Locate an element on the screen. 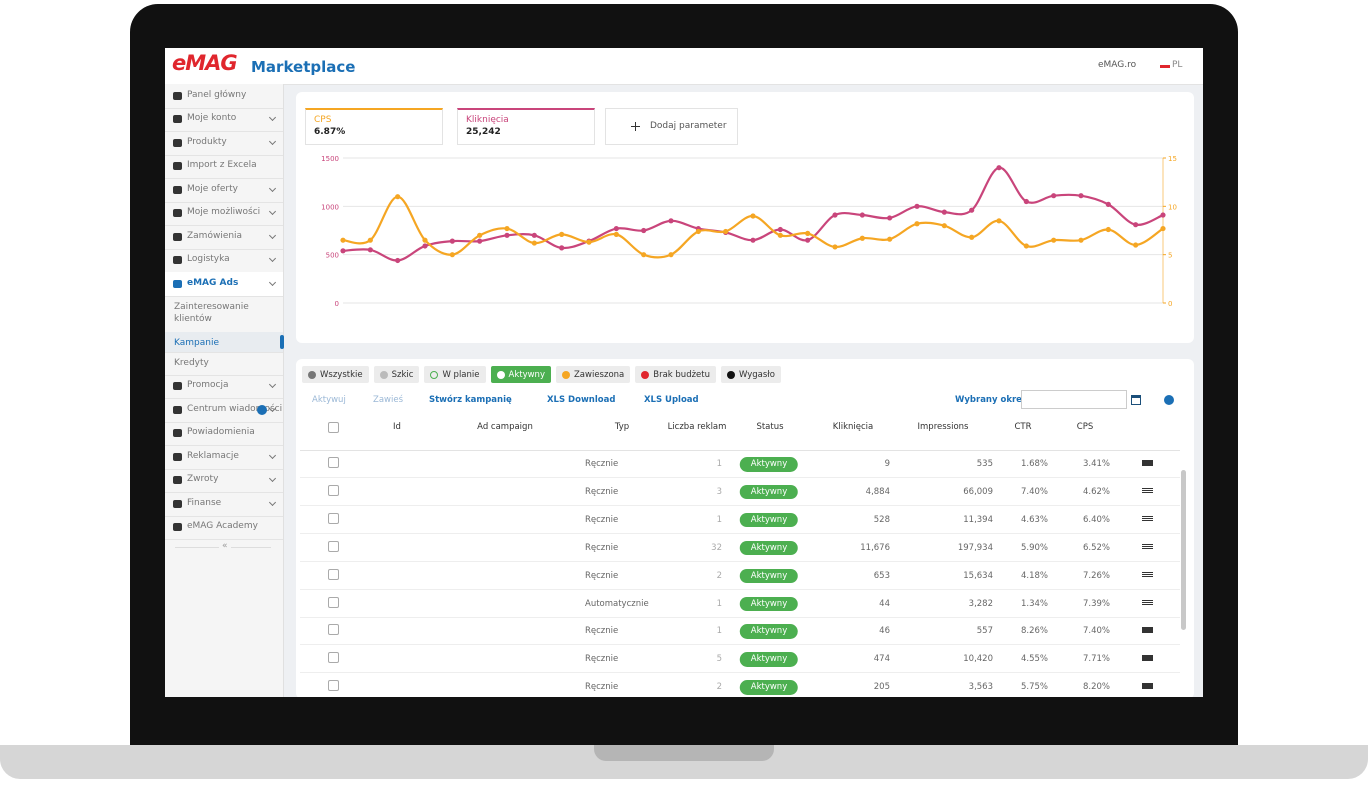  toolbar-action: Stwórz kampanię is located at coordinates (470, 400).